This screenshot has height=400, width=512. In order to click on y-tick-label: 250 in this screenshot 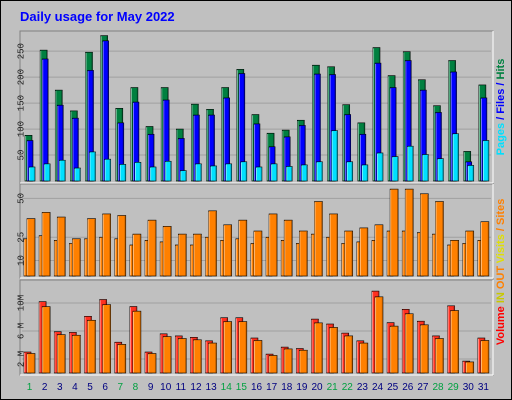, I will do `click(22, 51)`.